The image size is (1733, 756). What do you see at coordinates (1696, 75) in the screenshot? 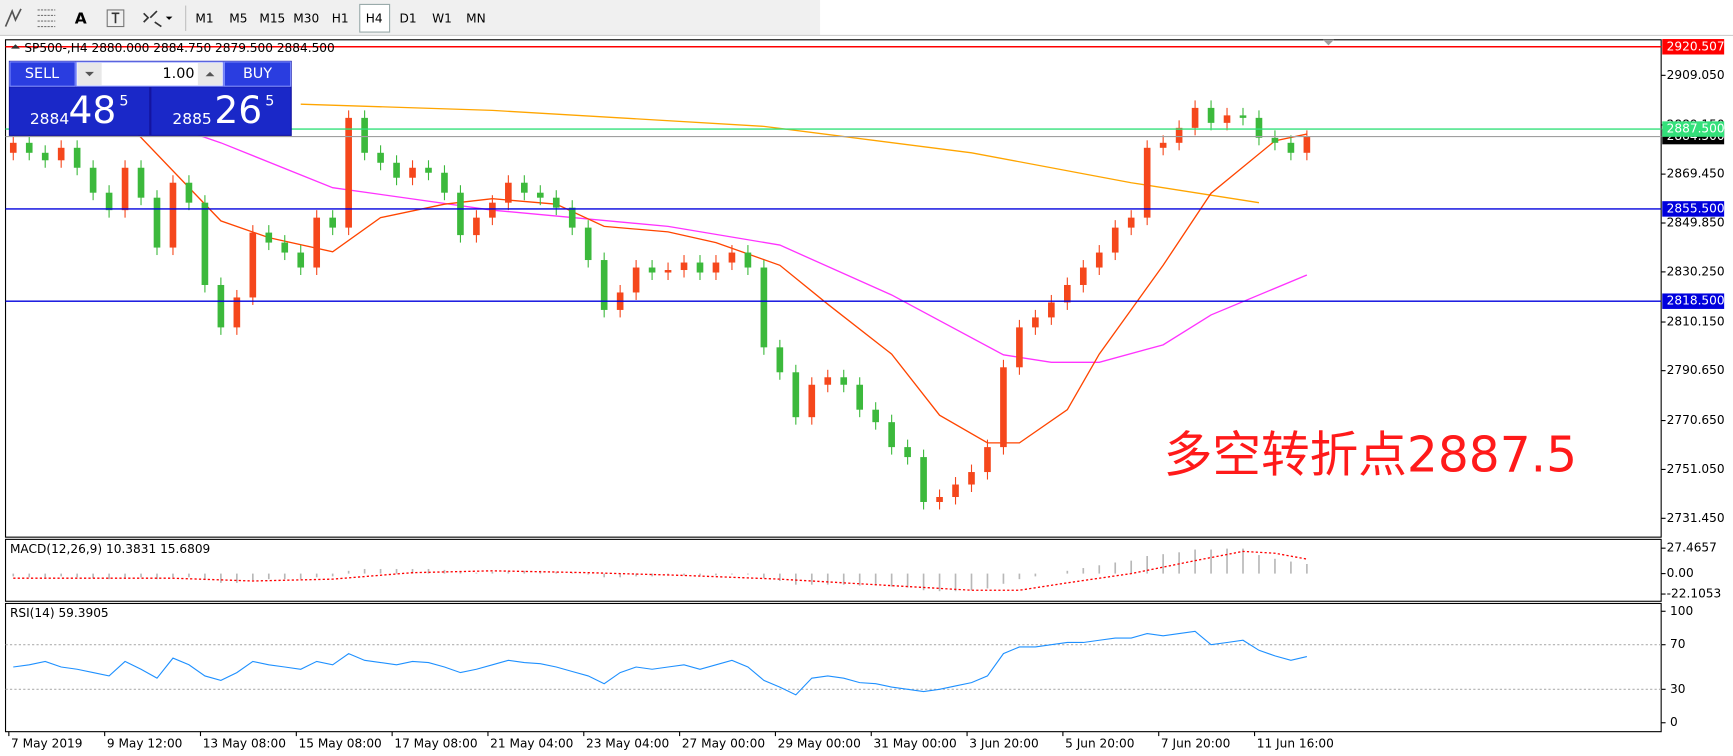
I see `y-tick-label: 2909.050` at bounding box center [1696, 75].